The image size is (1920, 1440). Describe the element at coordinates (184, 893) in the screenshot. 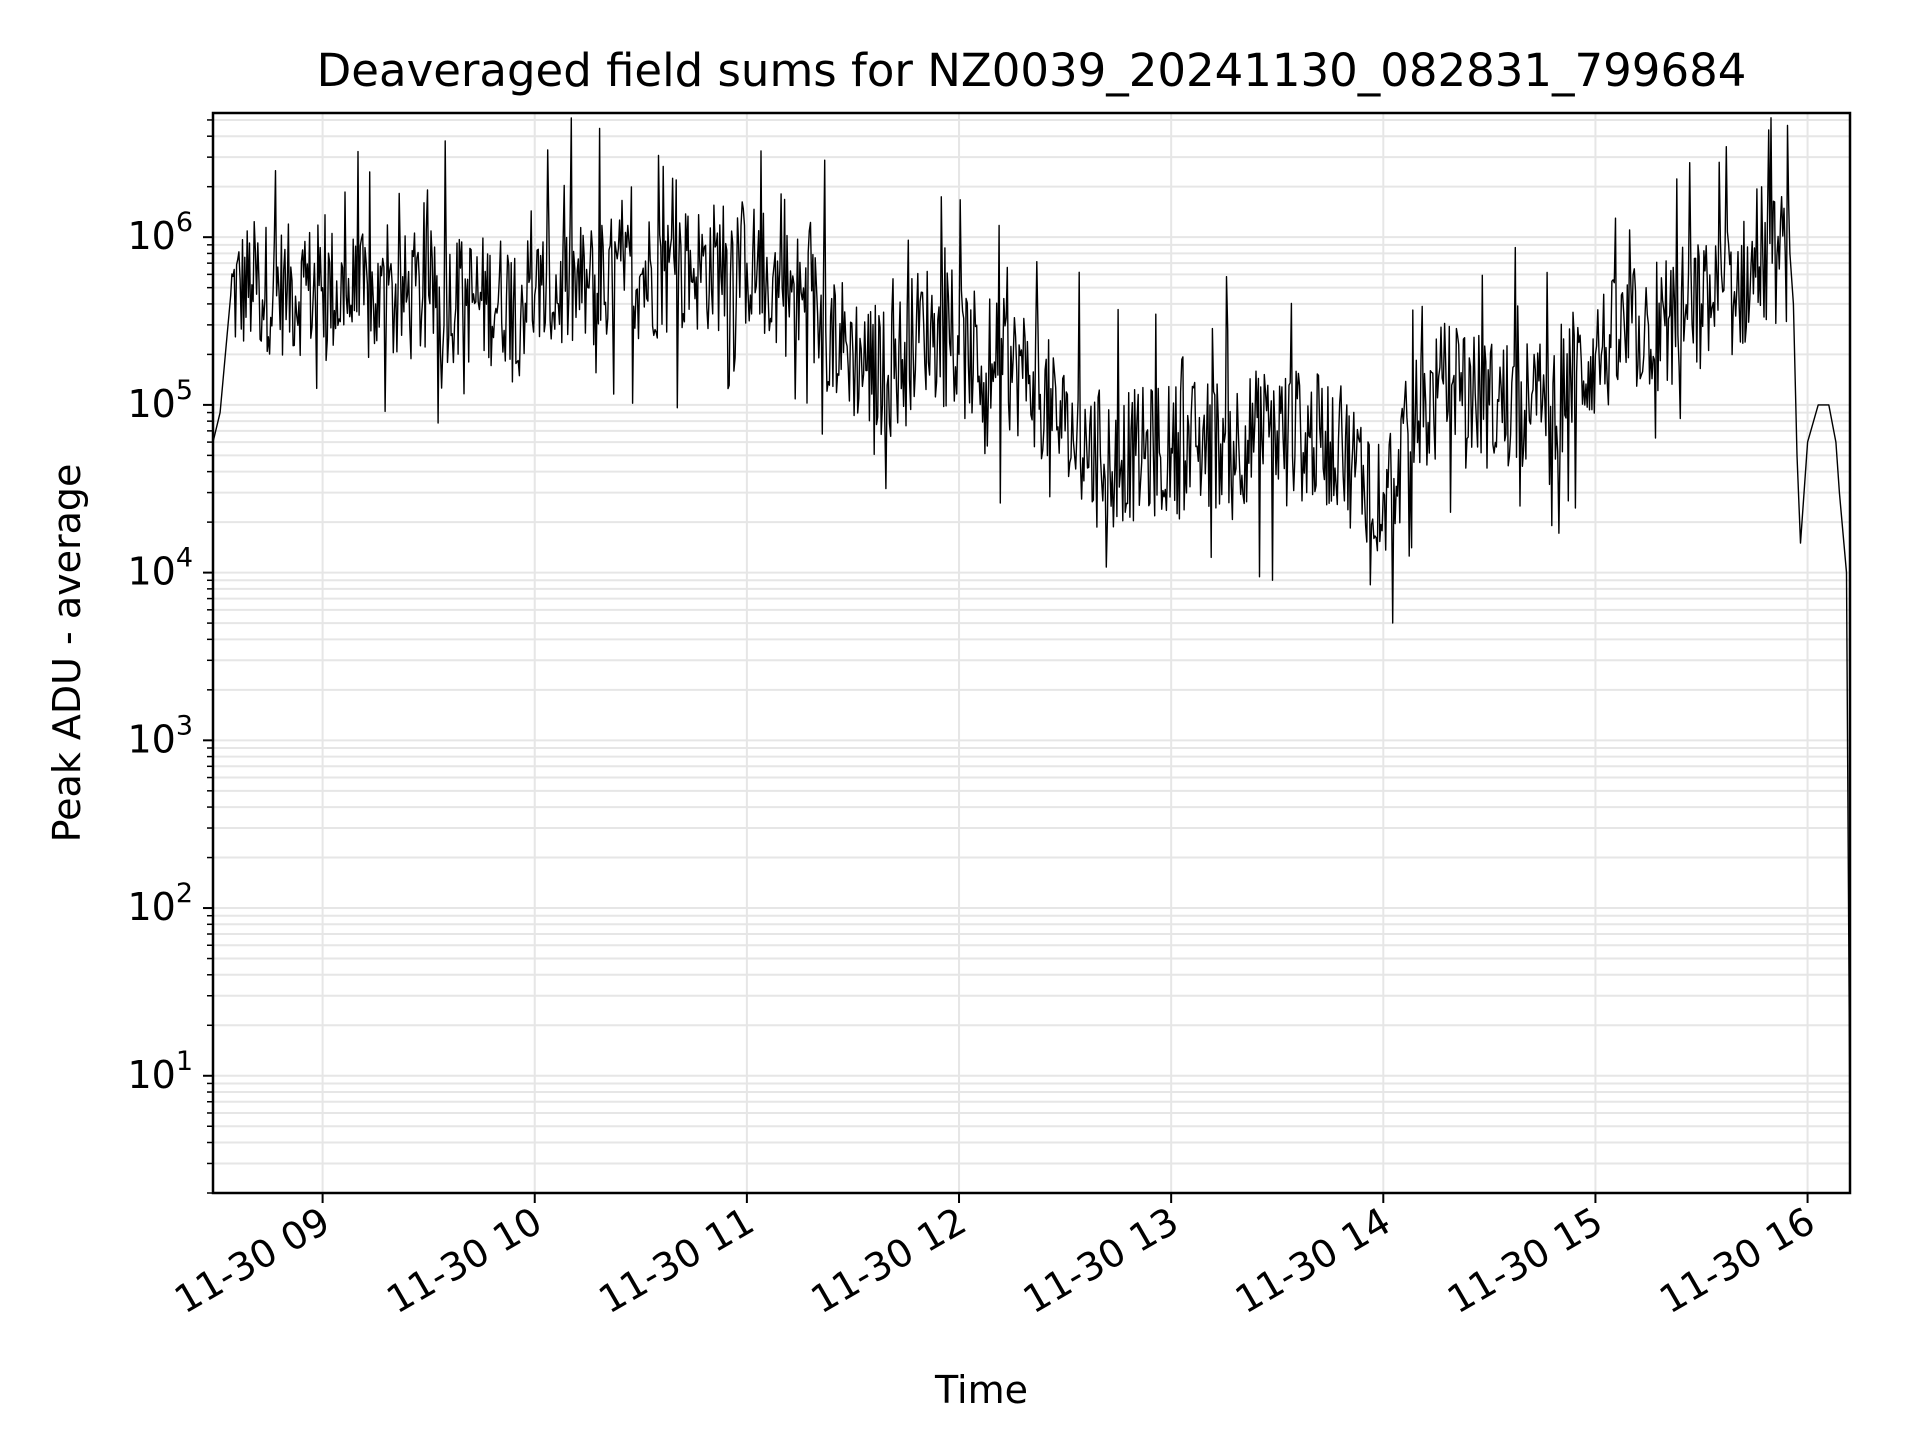

I see `y-tick-exponent: 2` at that location.